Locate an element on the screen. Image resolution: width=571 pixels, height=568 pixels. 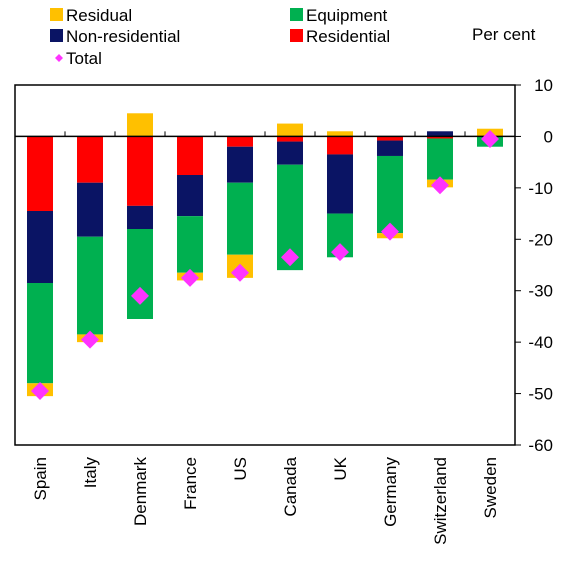
bar-non-residential-denmark is located at coordinates (140, 217).